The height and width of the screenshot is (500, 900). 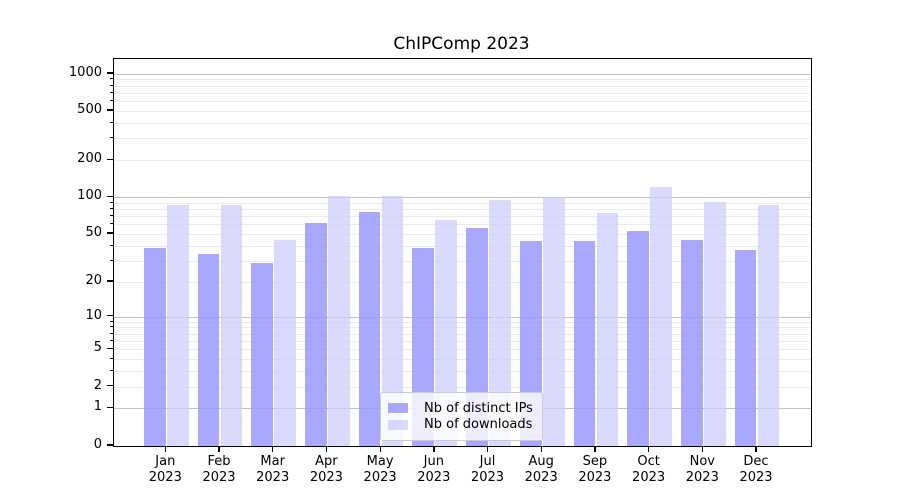 I want to click on x-tick-label-jul: Jul 2023, so click(x=487, y=469).